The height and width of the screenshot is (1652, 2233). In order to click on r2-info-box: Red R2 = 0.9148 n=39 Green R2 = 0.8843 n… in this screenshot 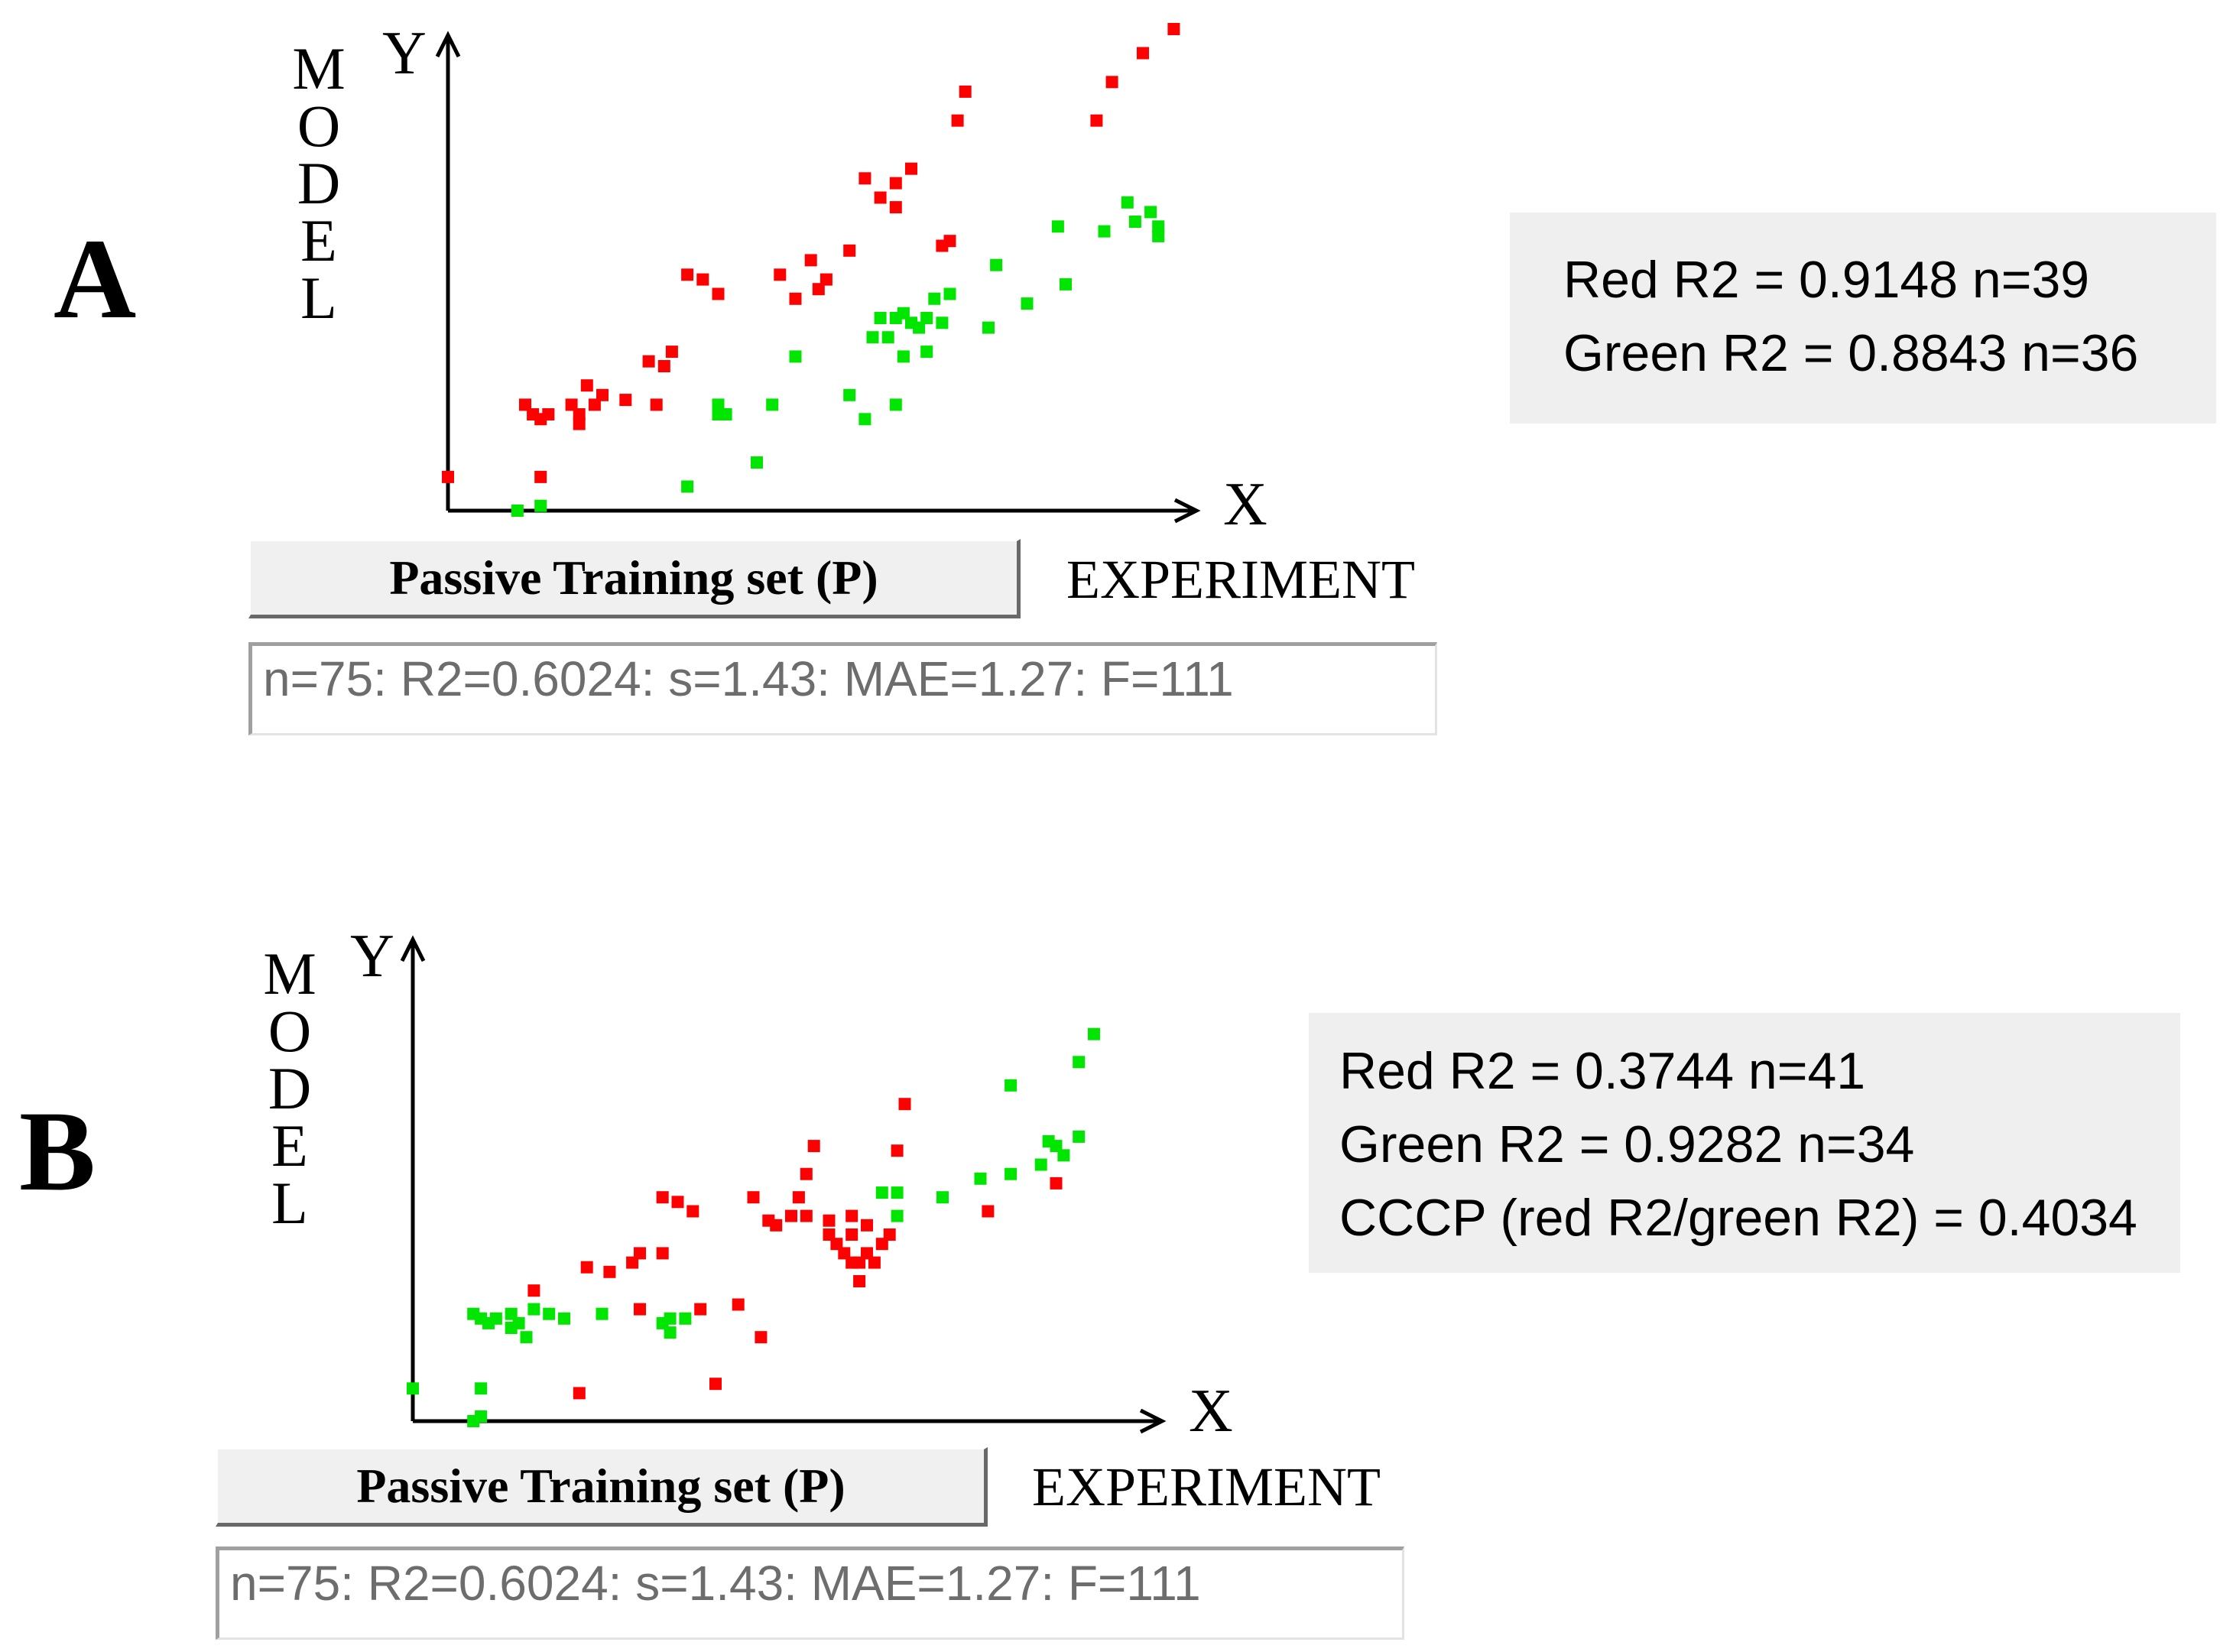, I will do `click(1863, 318)`.